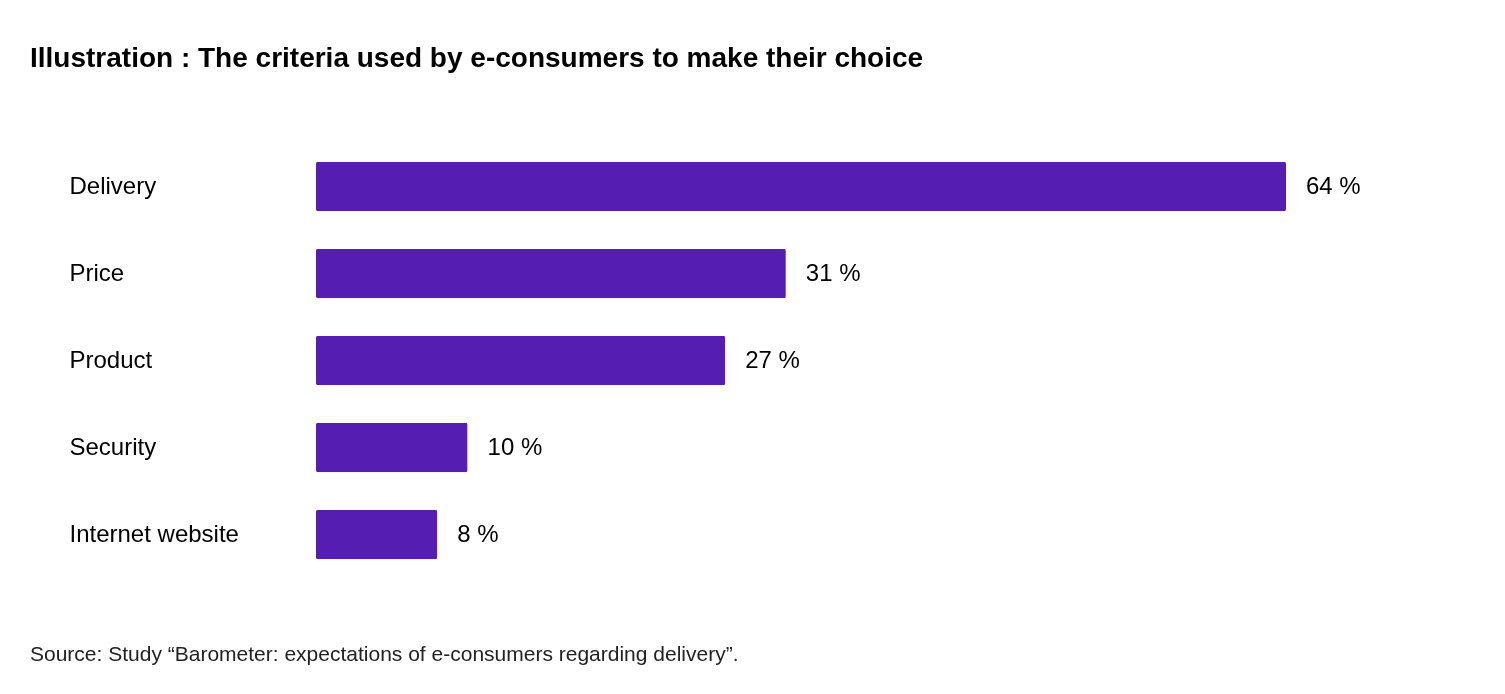  What do you see at coordinates (113, 185) in the screenshot?
I see `y-tick-label: Delivery` at bounding box center [113, 185].